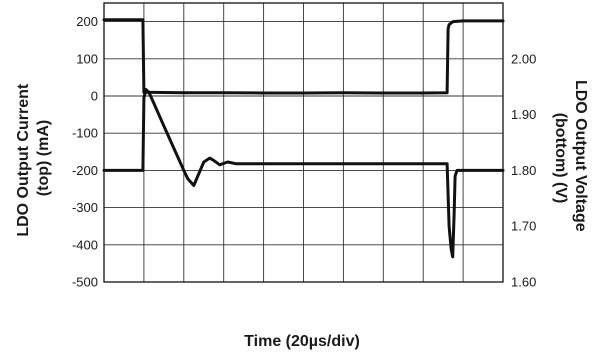 This screenshot has width=611, height=356. What do you see at coordinates (85, 244) in the screenshot?
I see `left-tick-label: -400` at bounding box center [85, 244].